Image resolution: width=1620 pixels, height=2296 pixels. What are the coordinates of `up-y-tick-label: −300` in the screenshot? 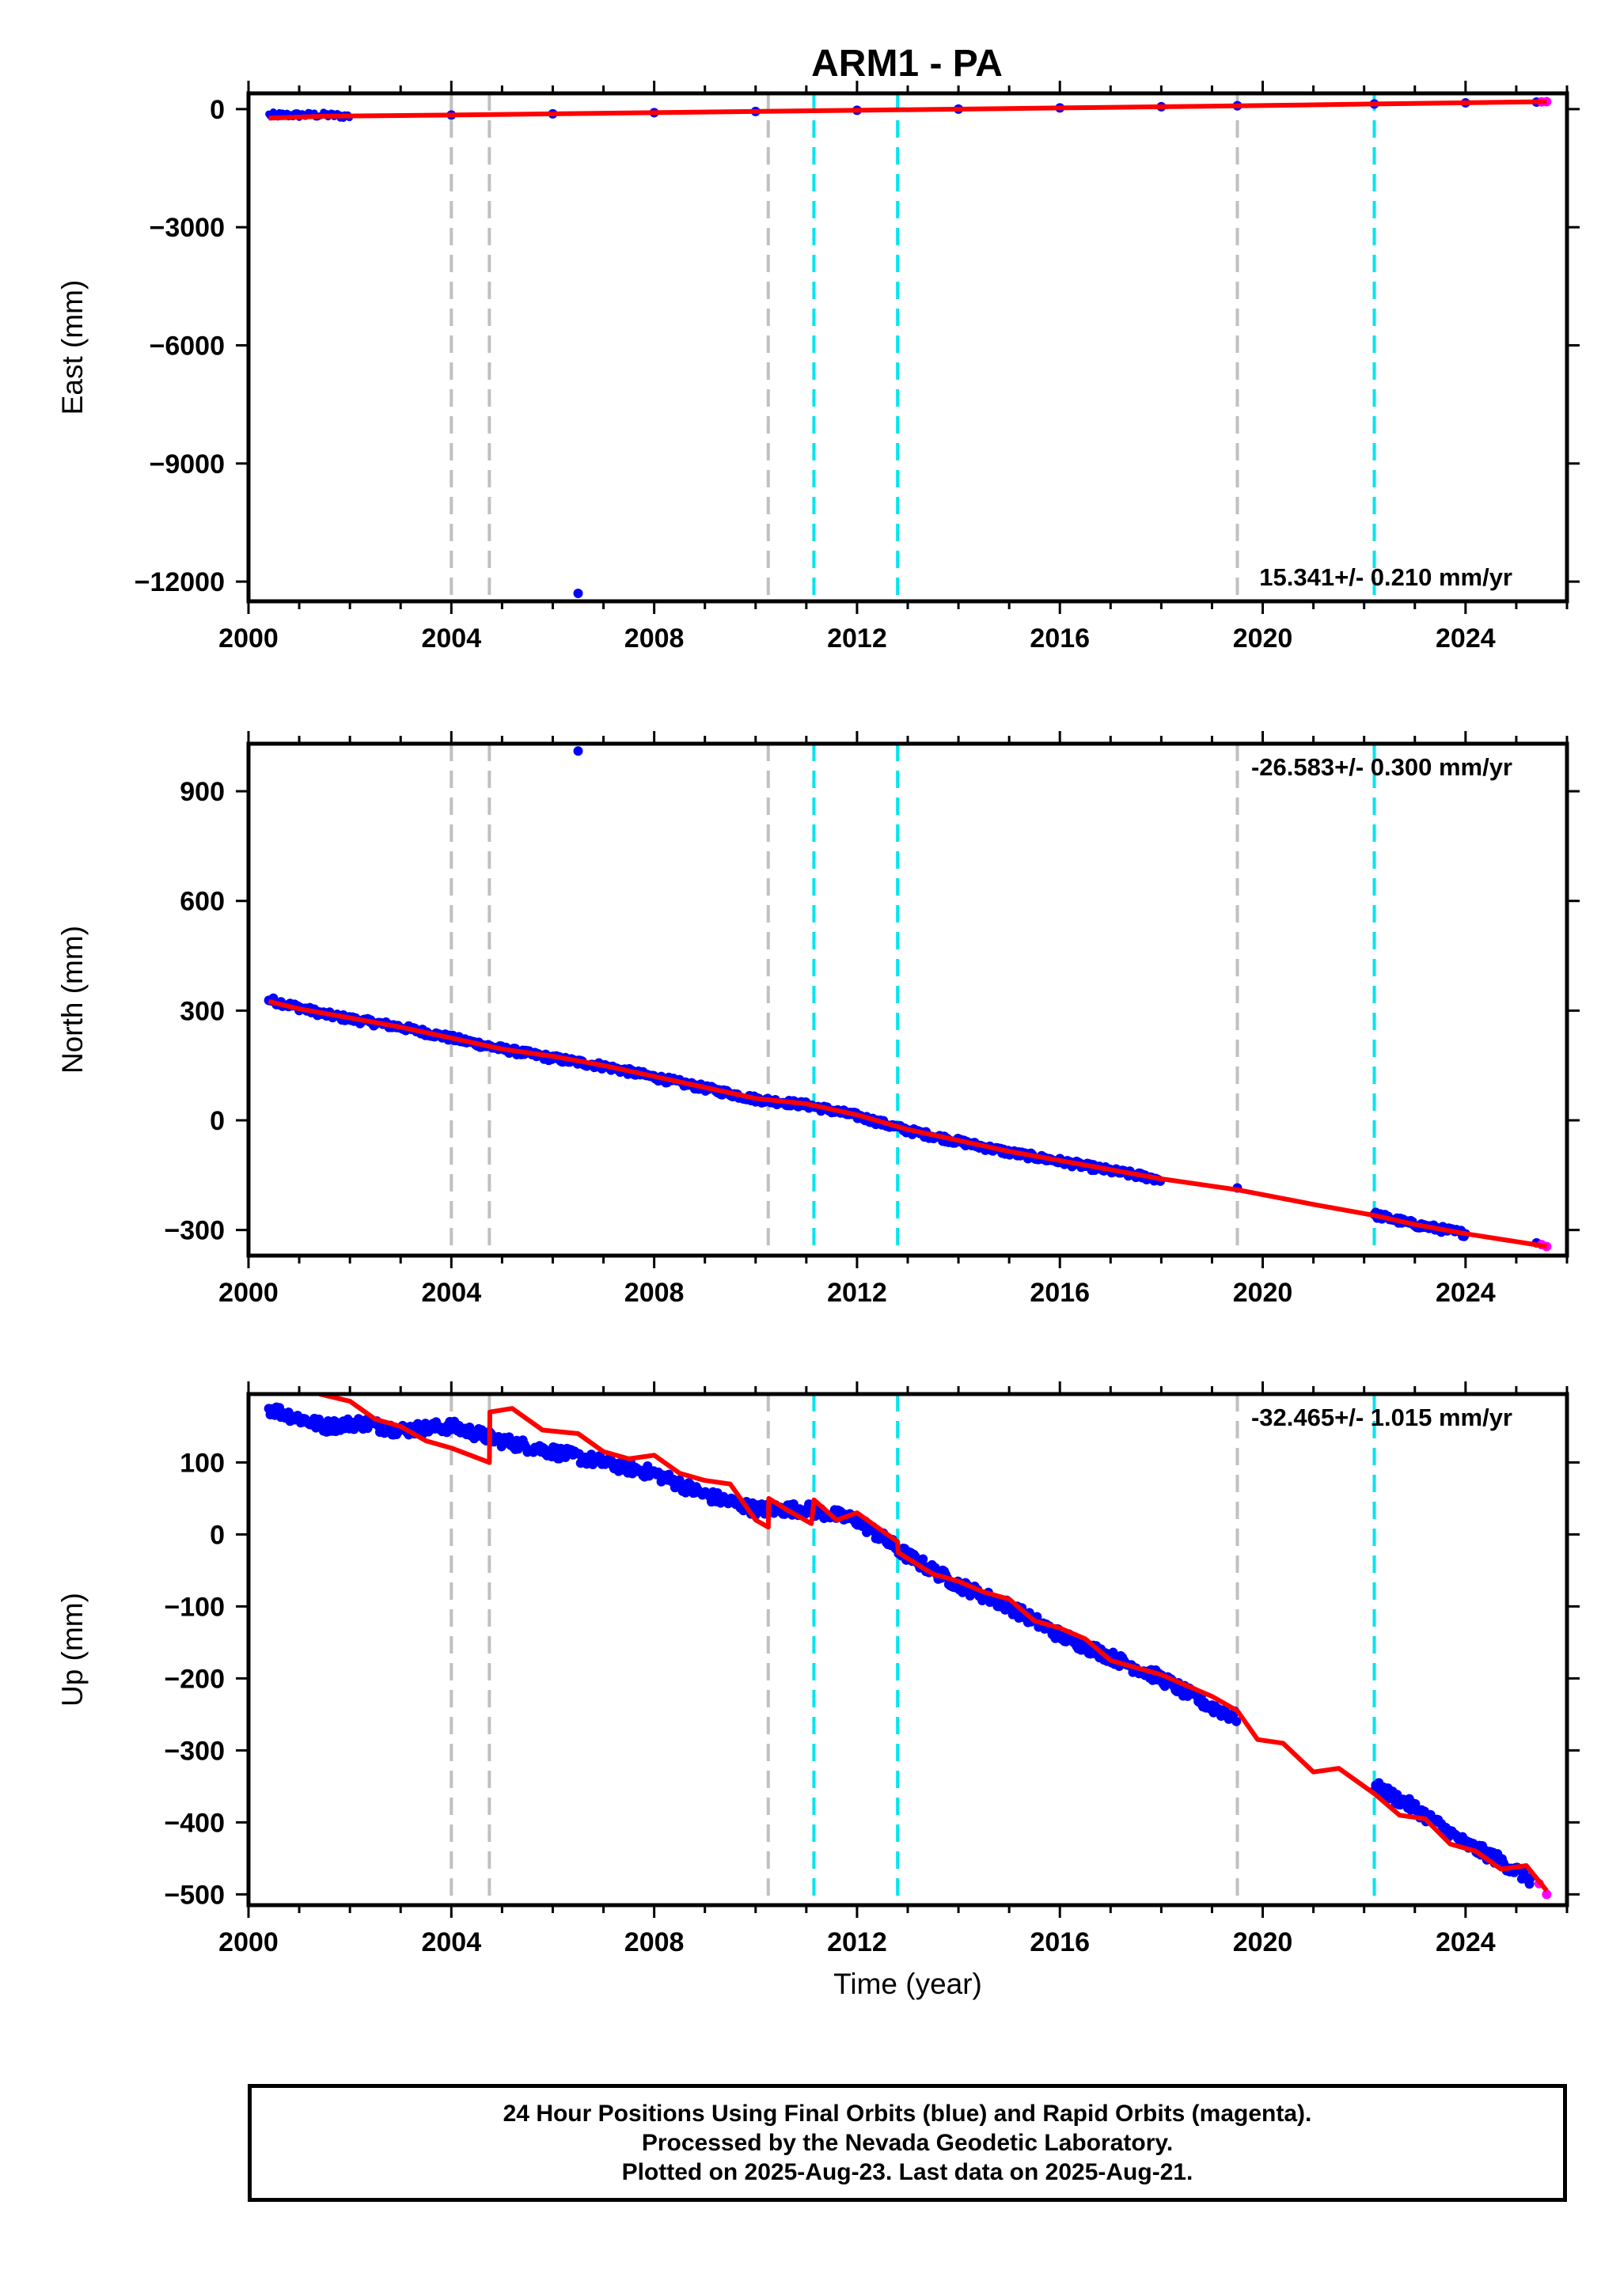 It's located at (194, 1751).